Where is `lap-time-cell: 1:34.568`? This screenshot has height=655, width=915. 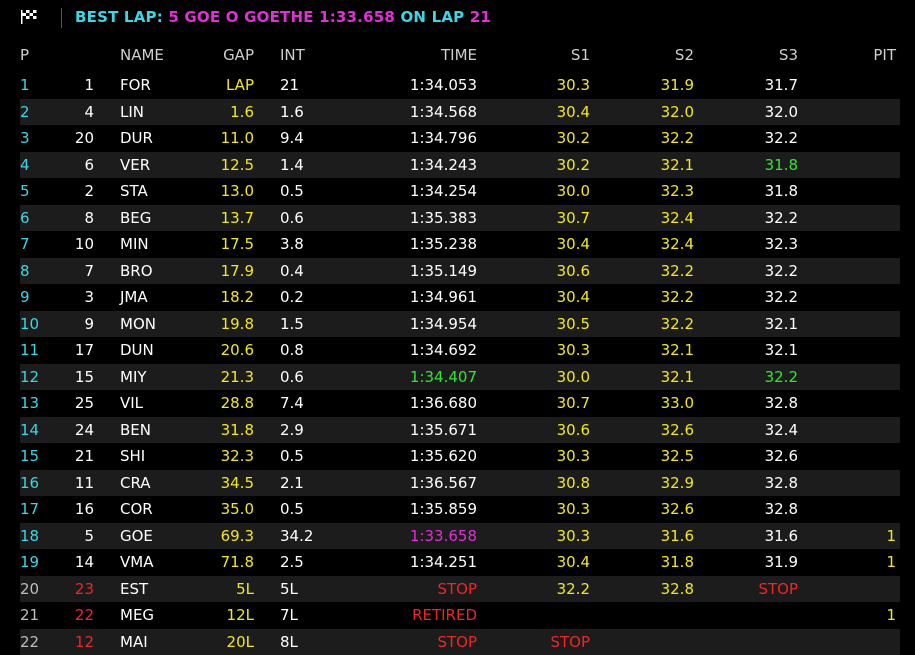
lap-time-cell: 1:34.568 is located at coordinates (443, 111).